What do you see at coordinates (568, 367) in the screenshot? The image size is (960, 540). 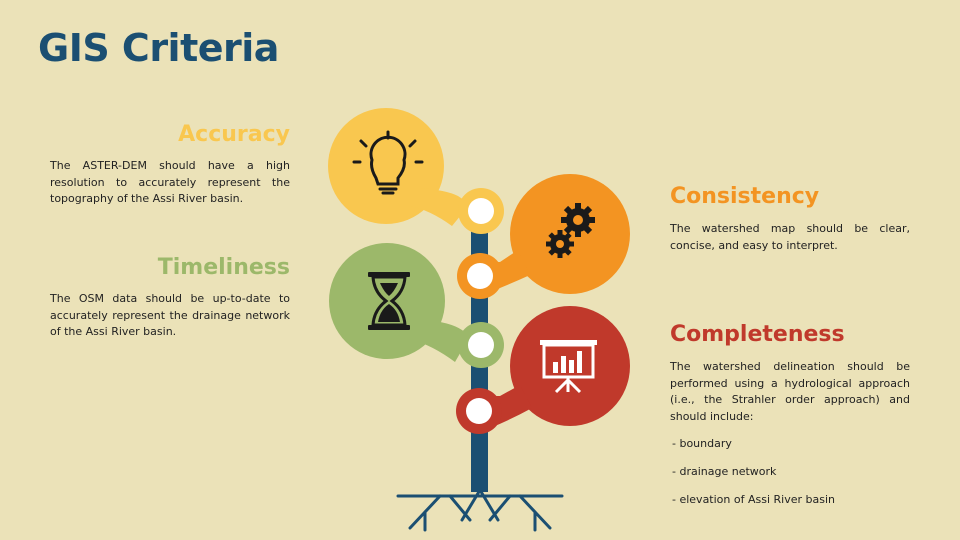 I see `presentation-chart-icon` at bounding box center [568, 367].